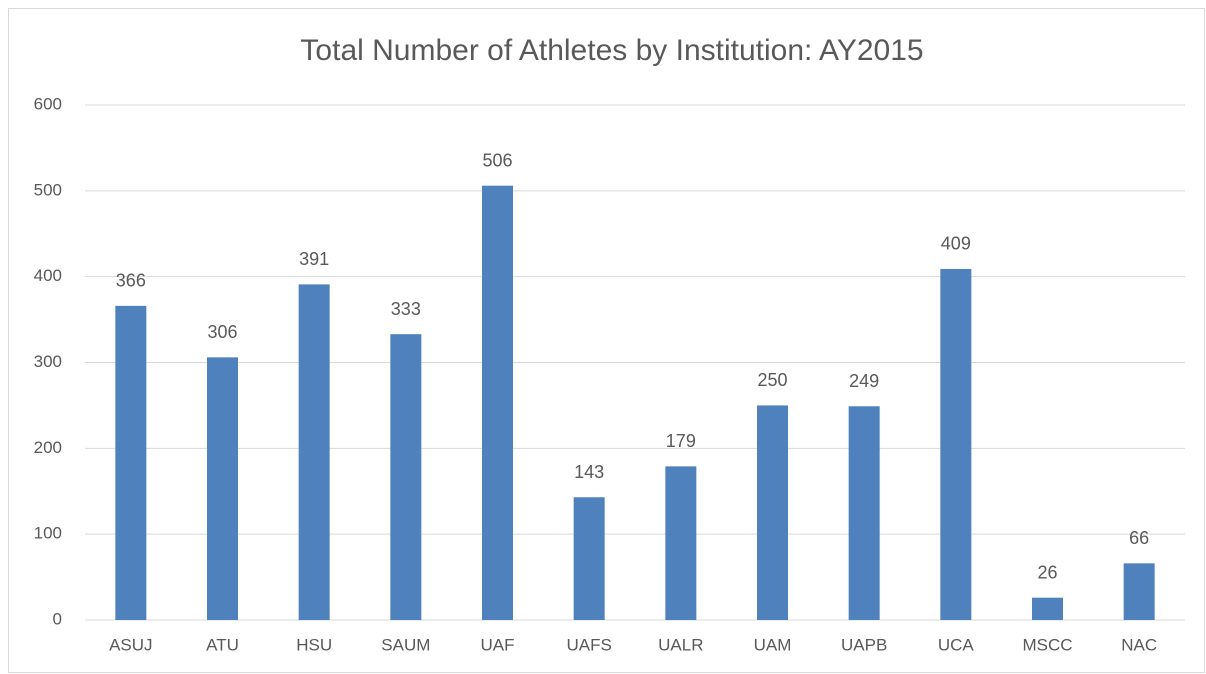 This screenshot has width=1206, height=674. I want to click on data-label: 391, so click(314, 259).